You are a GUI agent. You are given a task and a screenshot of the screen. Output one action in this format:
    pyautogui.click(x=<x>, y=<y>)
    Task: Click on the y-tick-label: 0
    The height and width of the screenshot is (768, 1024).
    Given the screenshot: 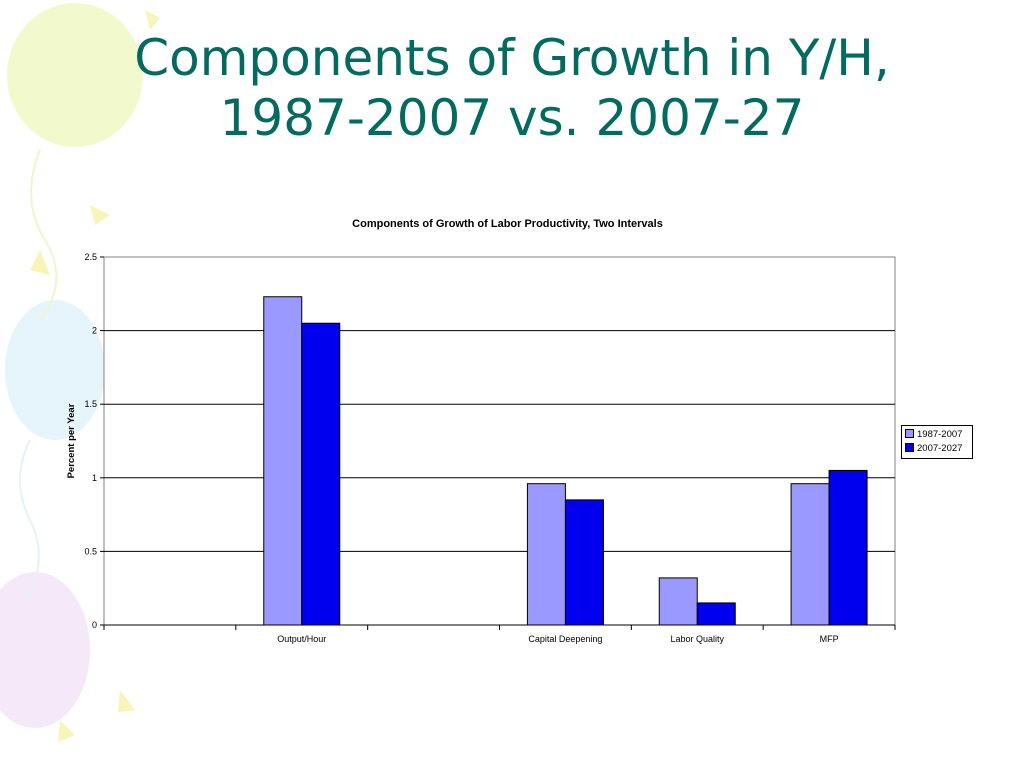 What is the action you would take?
    pyautogui.click(x=94, y=625)
    